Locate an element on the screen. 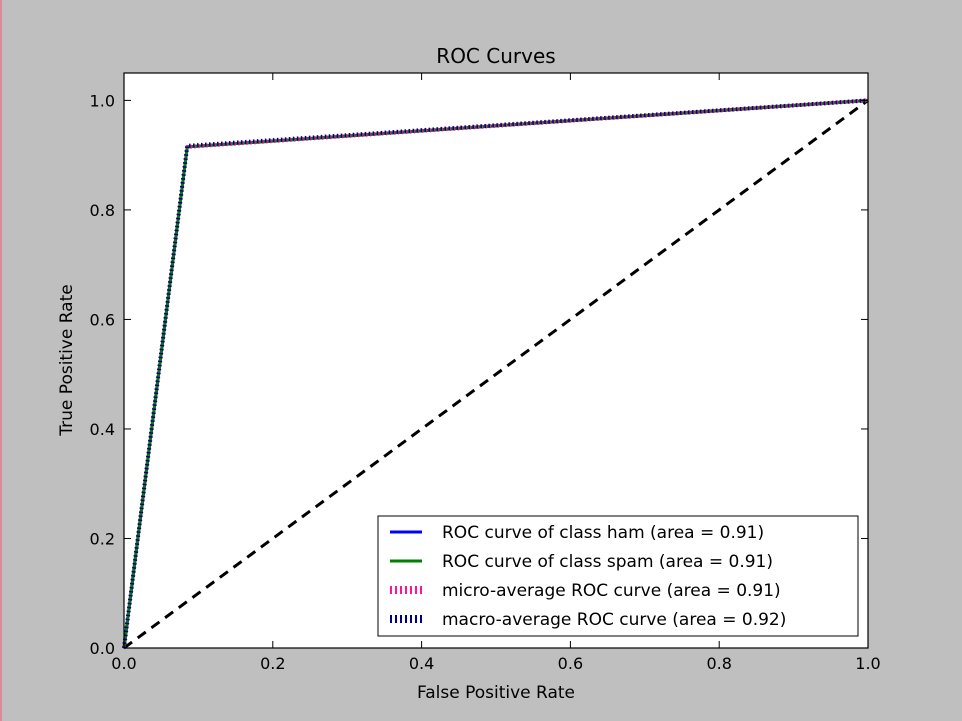  y-axis-label: True Positive Rate is located at coordinates (67, 360).